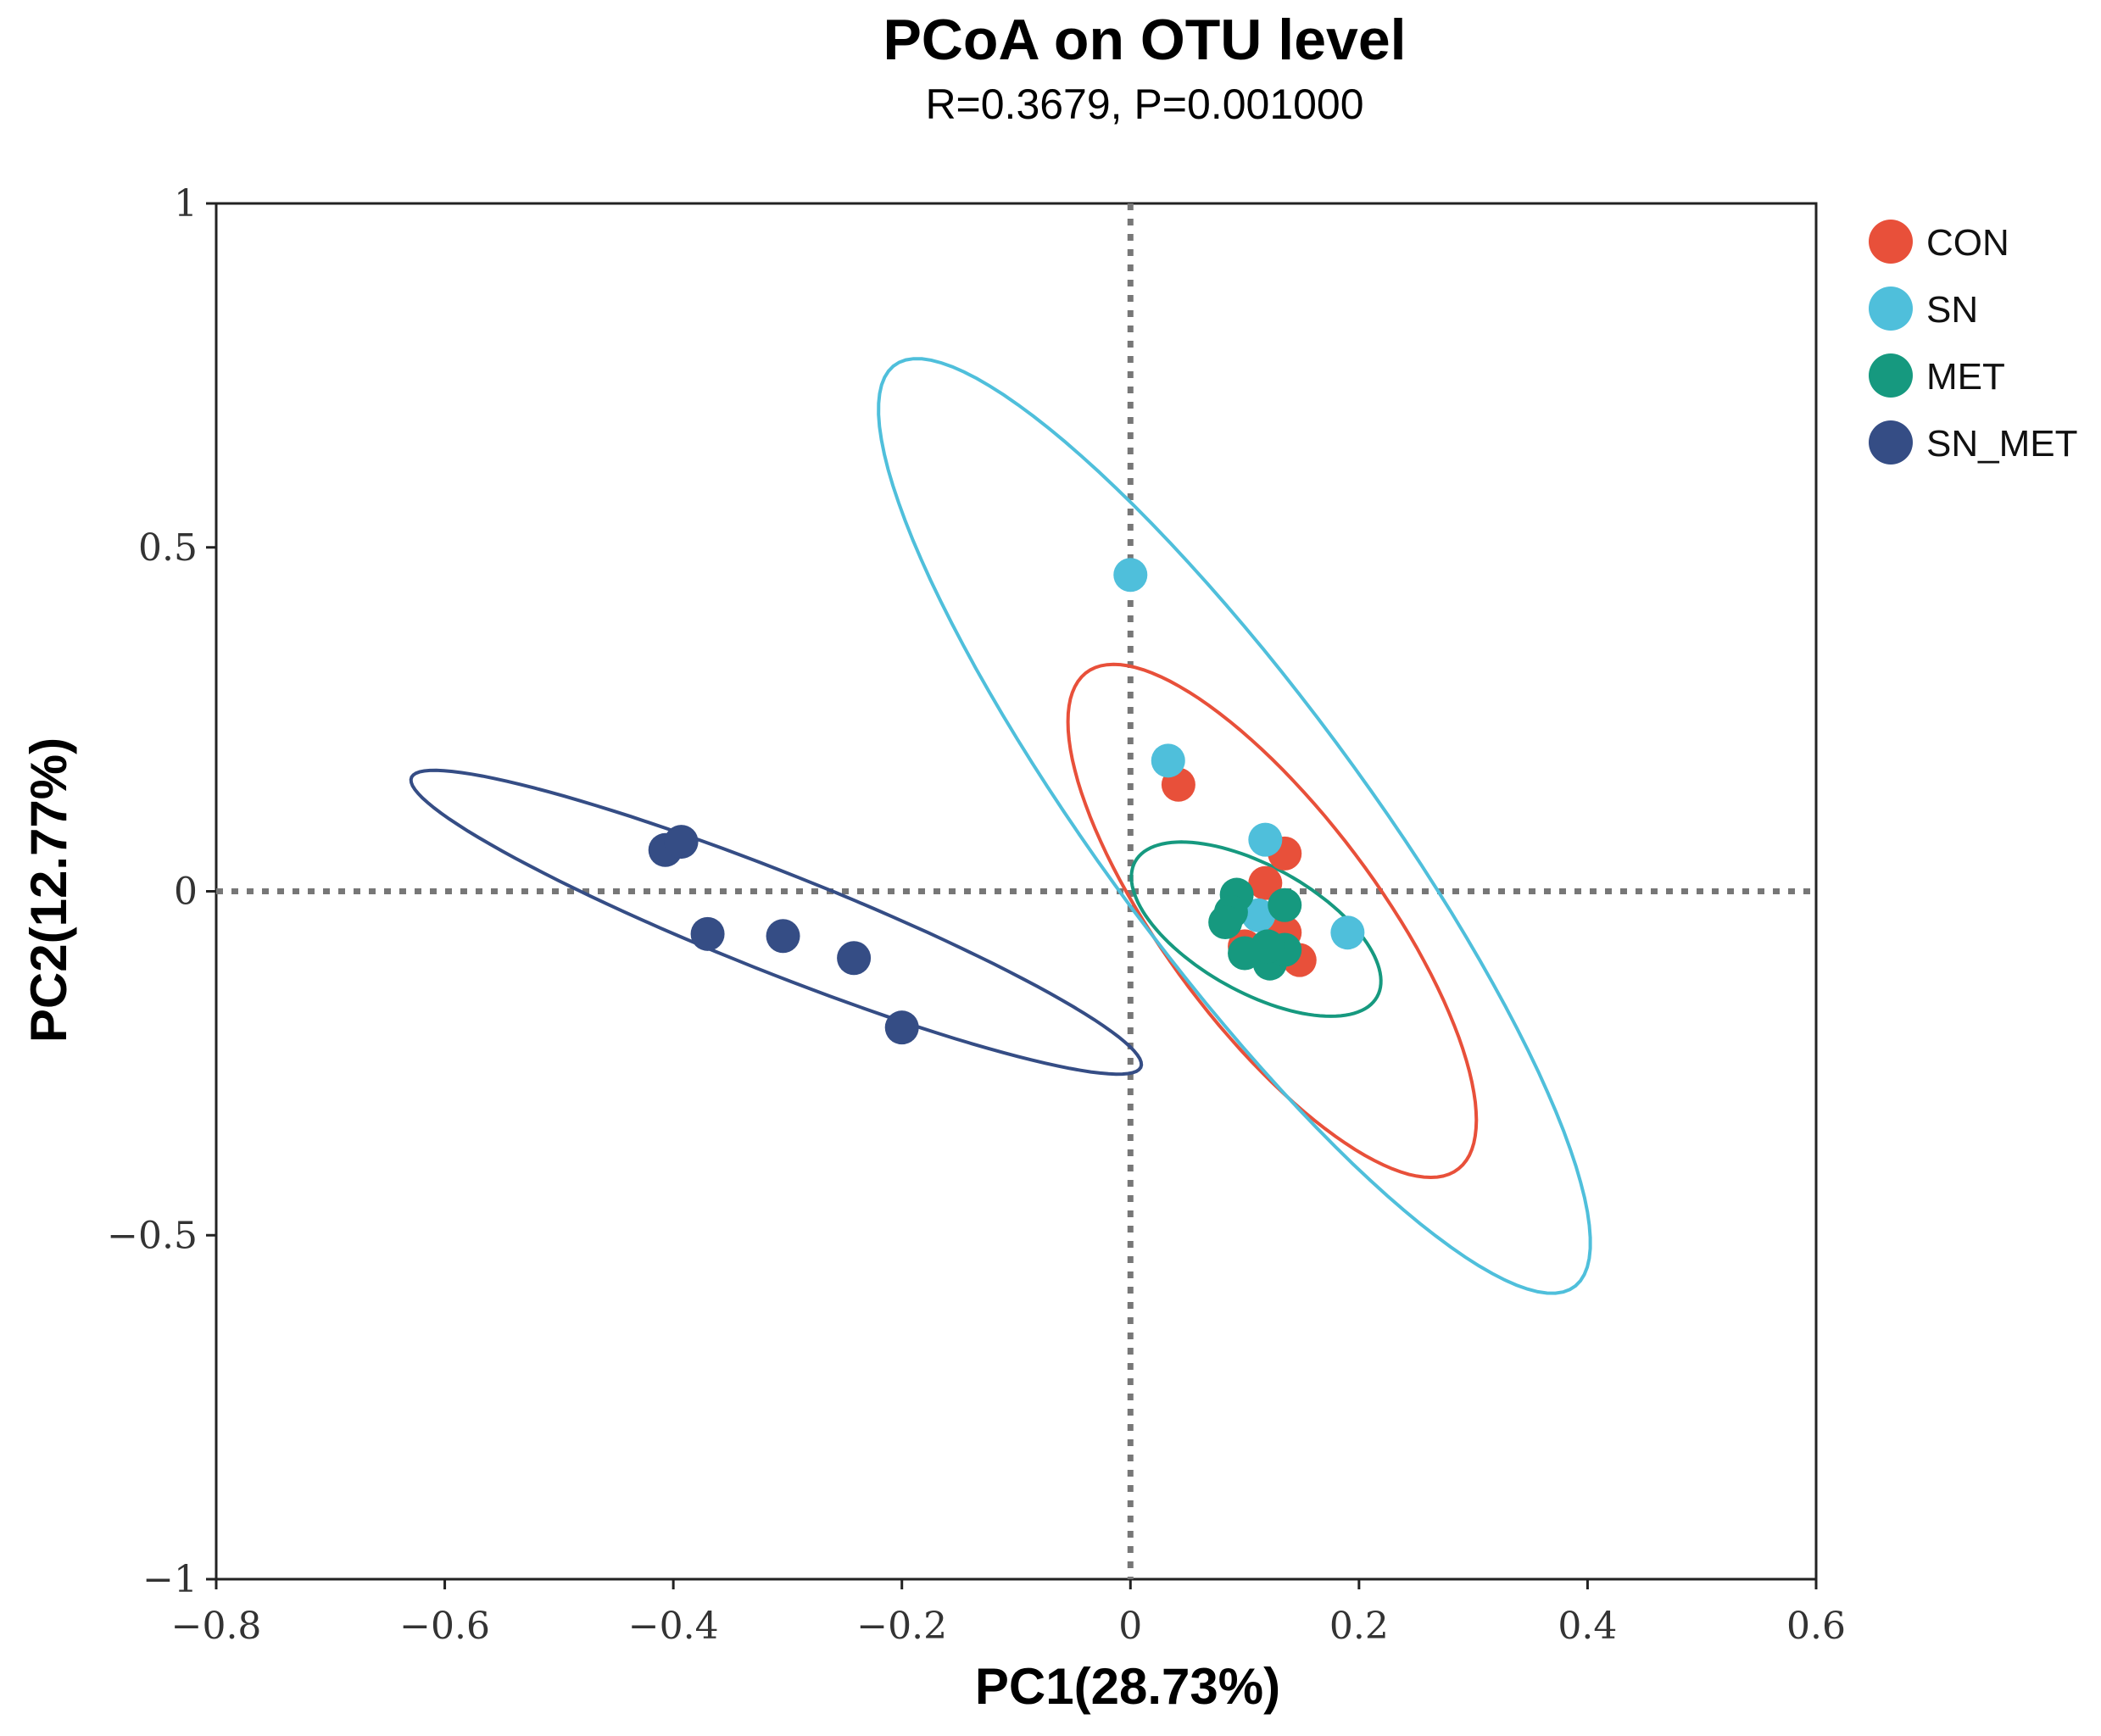 This screenshot has height=1736, width=2101. I want to click on ellipse-sn-met, so click(776, 922).